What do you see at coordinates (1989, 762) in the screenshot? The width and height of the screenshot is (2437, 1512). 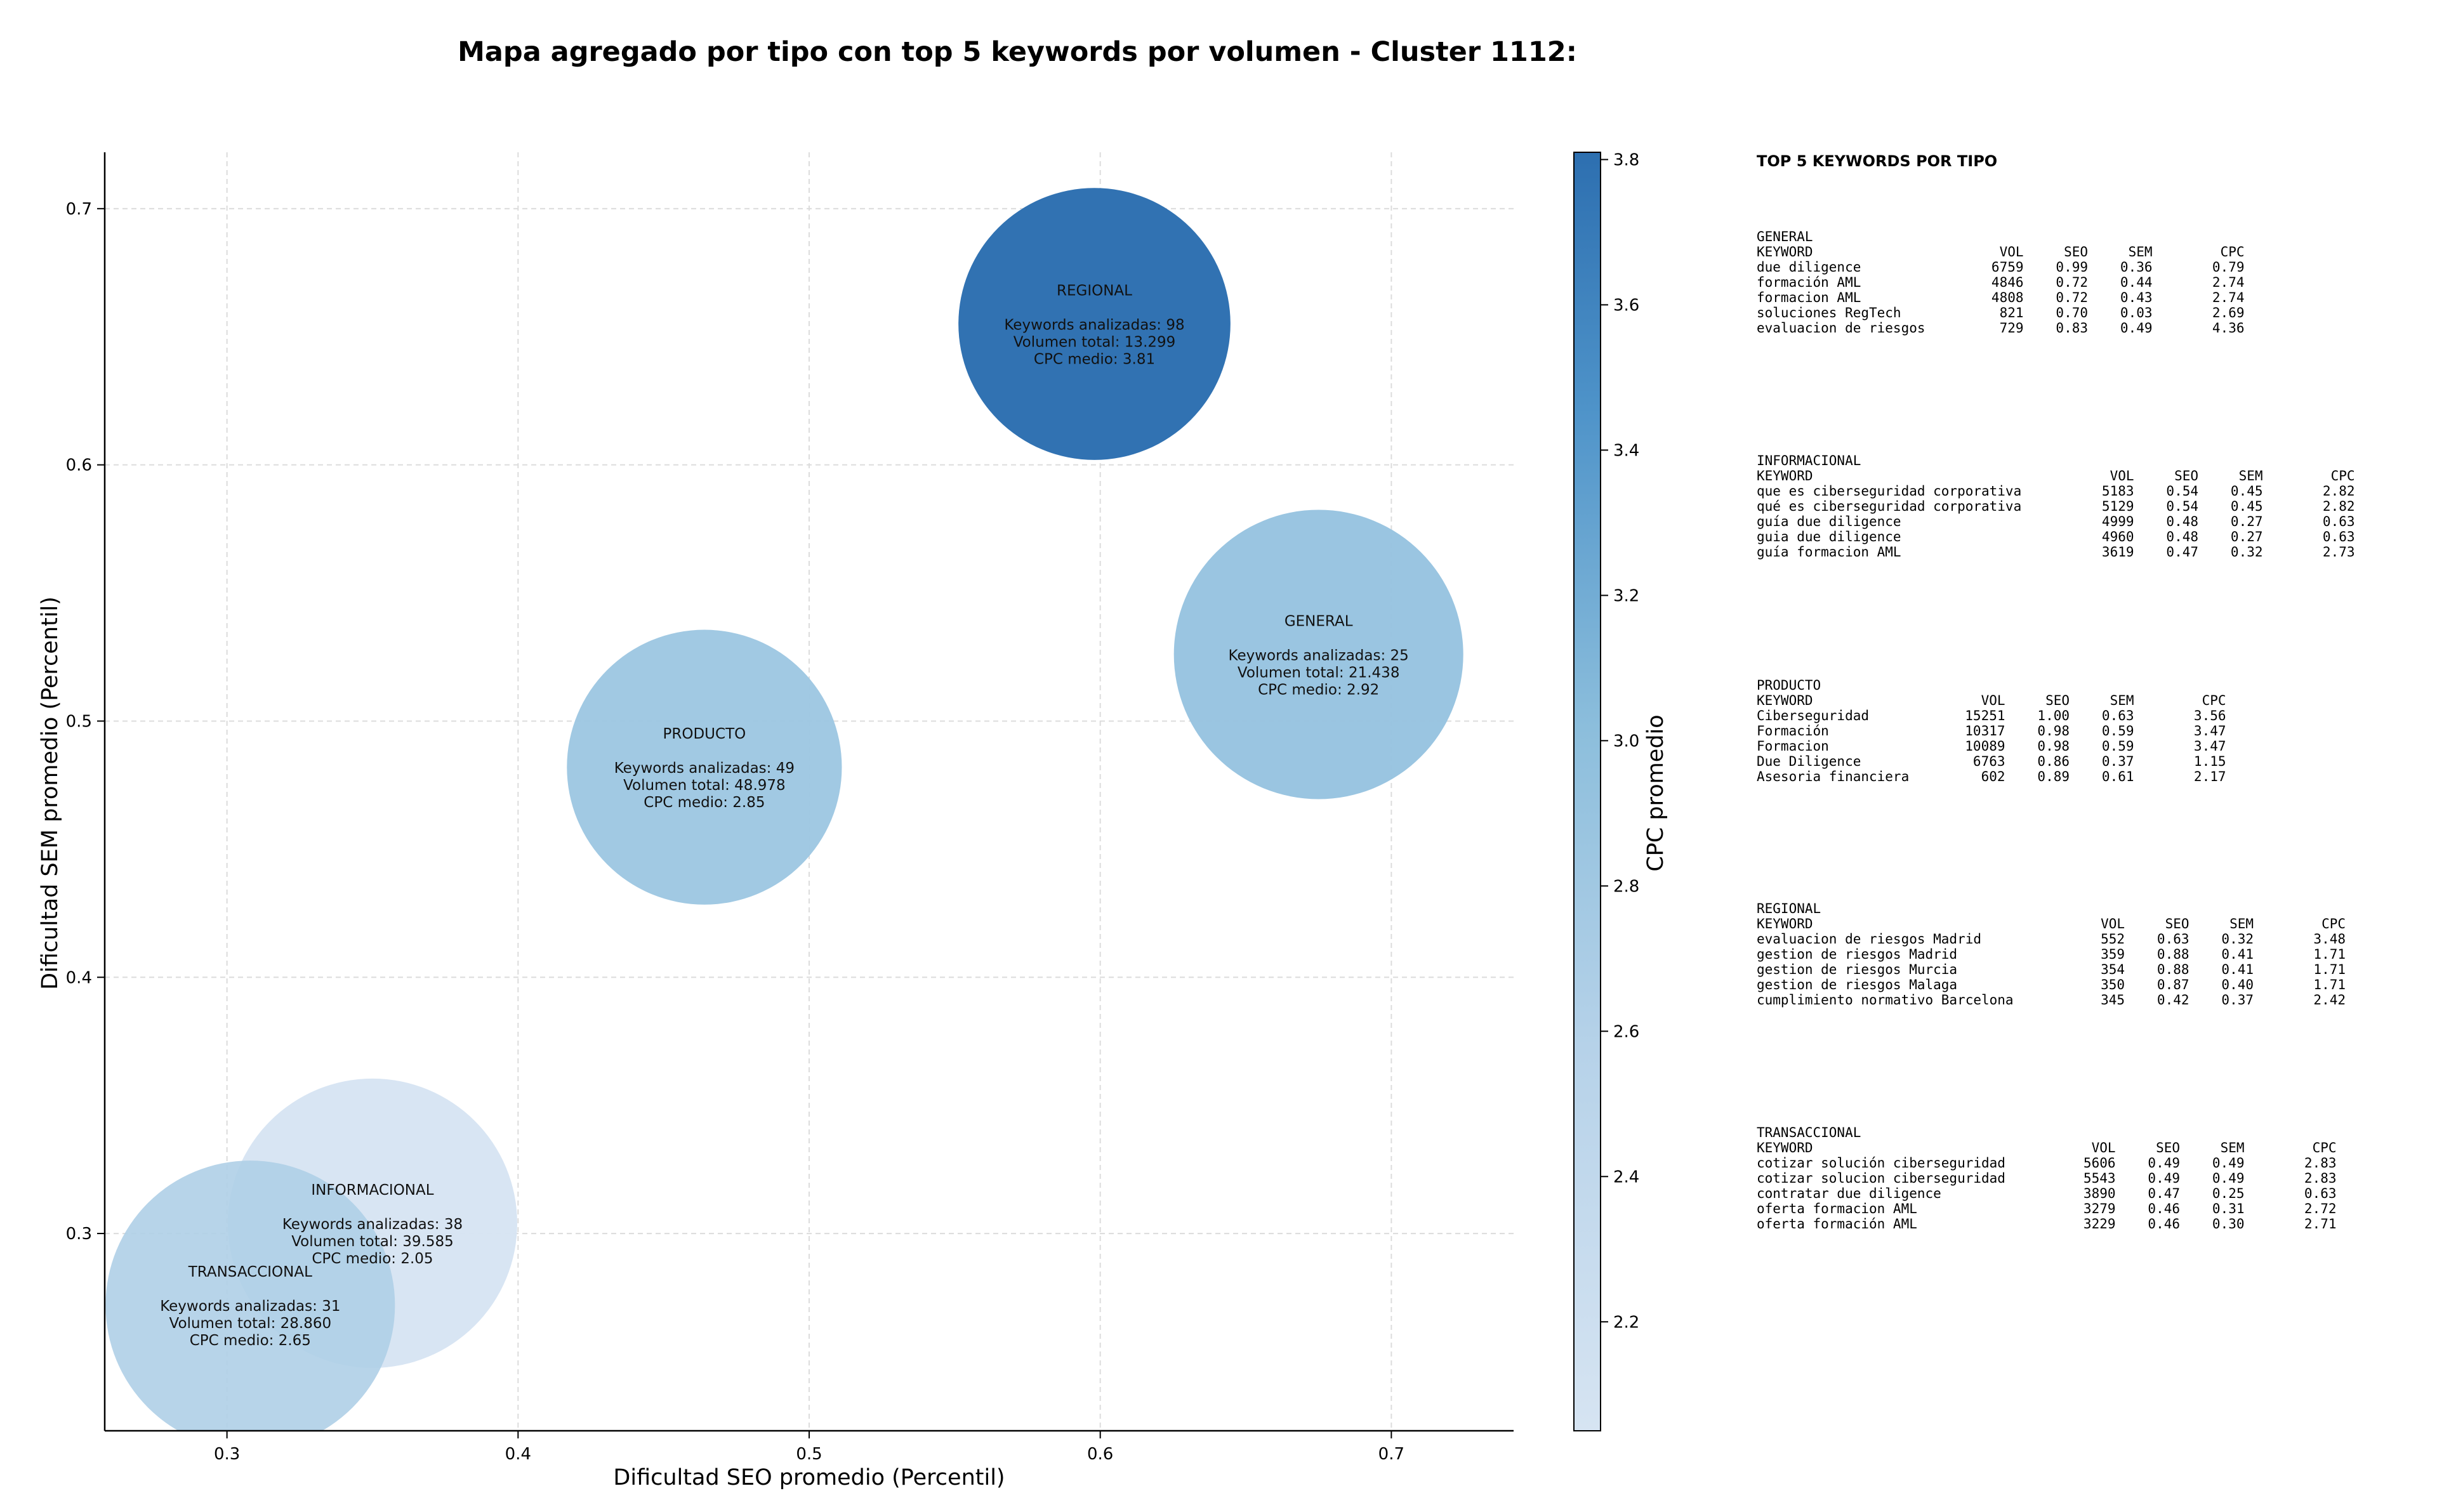 I see `top5-row-value: 6763` at bounding box center [1989, 762].